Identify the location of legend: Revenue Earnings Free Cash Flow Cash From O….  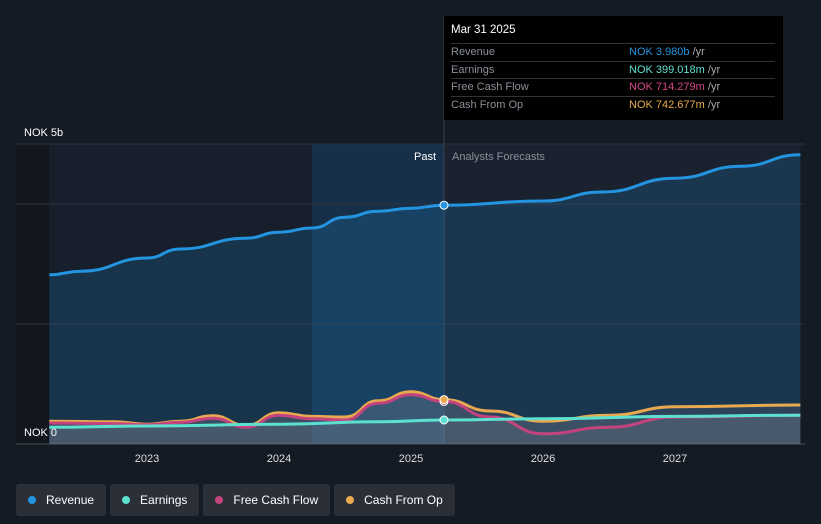
(235, 500).